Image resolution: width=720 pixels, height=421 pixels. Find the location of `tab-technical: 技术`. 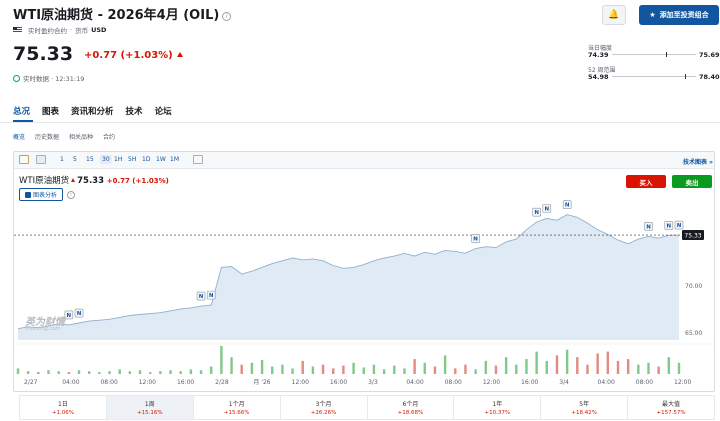

tab-technical: 技术 is located at coordinates (134, 112).